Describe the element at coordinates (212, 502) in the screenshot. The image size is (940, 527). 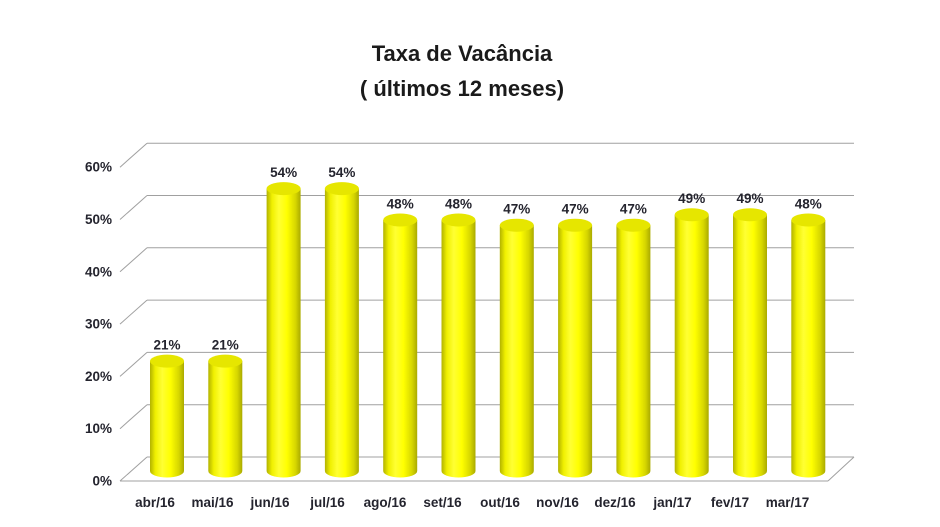
I see `x-axis-label: mai/16` at that location.